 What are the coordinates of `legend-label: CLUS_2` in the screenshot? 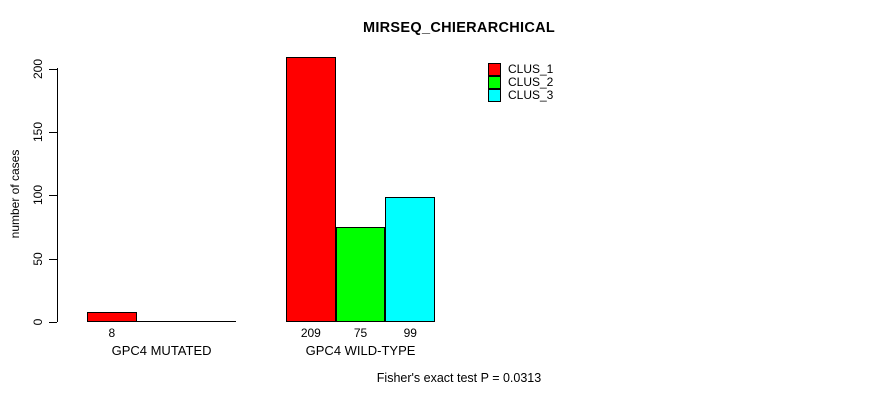 It's located at (531, 82).